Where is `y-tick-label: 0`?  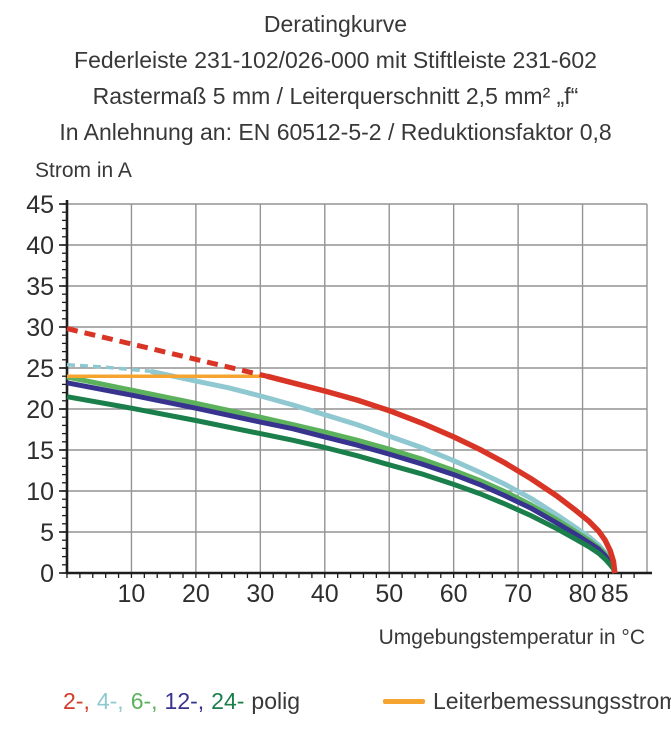 y-tick-label: 0 is located at coordinates (47, 574).